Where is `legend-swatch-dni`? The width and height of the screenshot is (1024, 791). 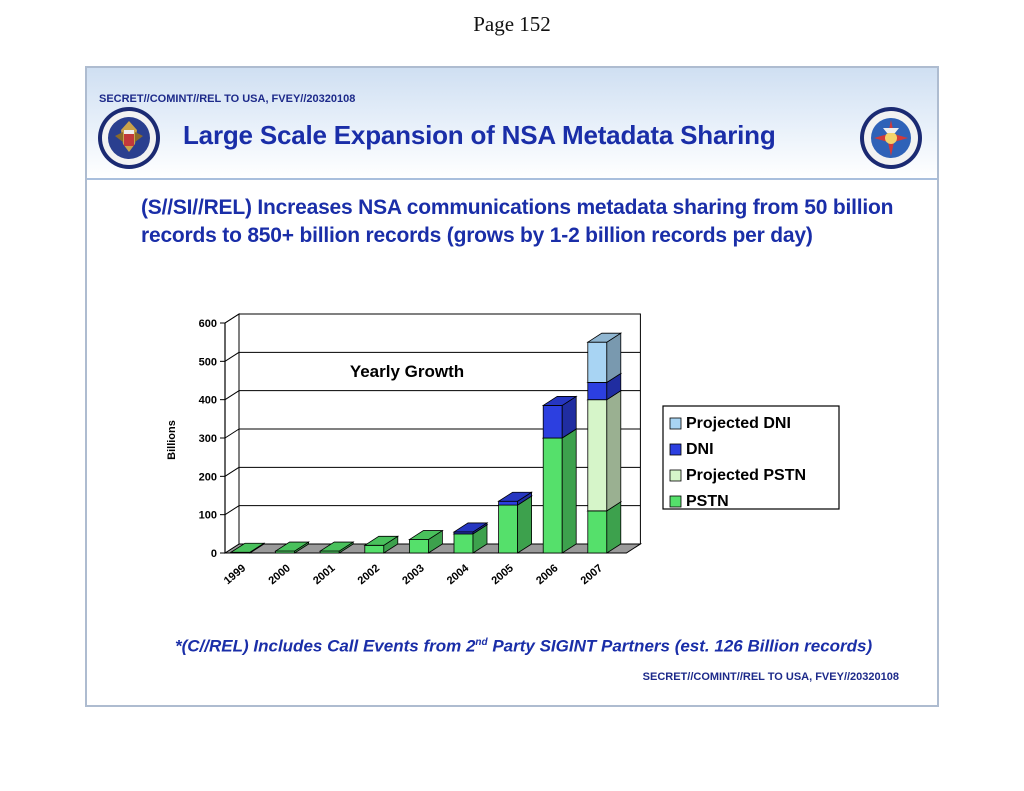 legend-swatch-dni is located at coordinates (675, 449).